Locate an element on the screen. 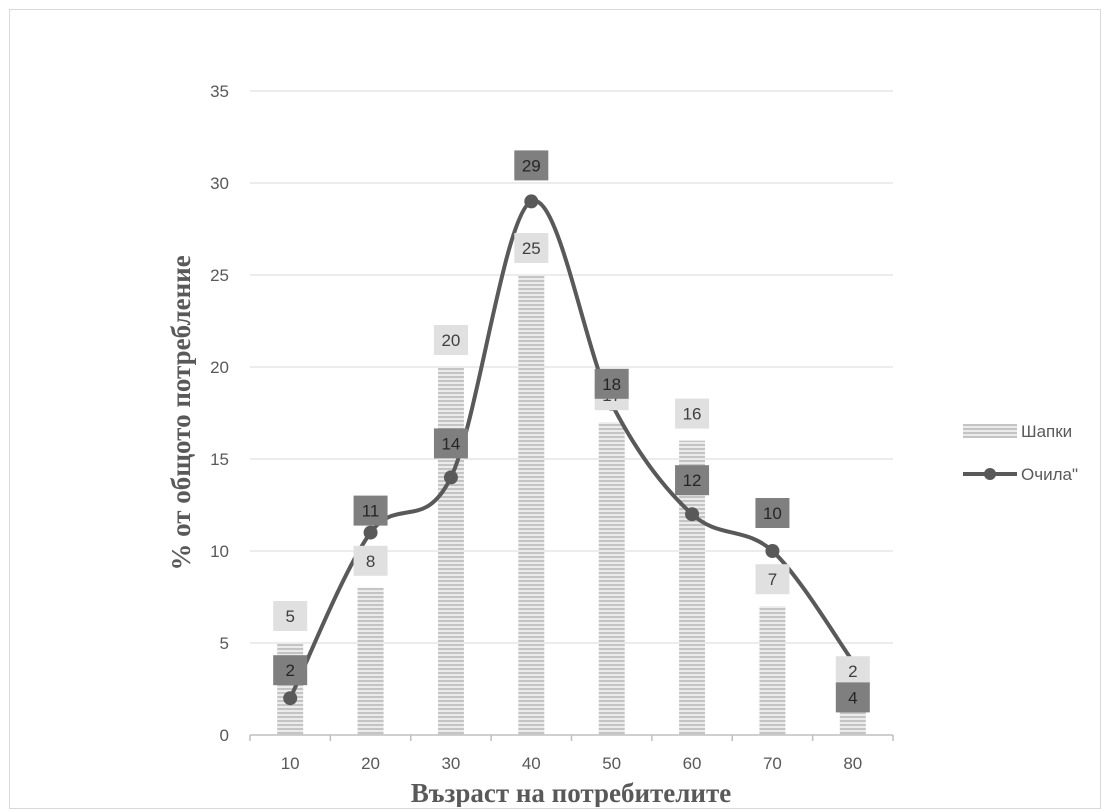 The height and width of the screenshot is (812, 1105). line-data-label-text: 2 is located at coordinates (289, 670).